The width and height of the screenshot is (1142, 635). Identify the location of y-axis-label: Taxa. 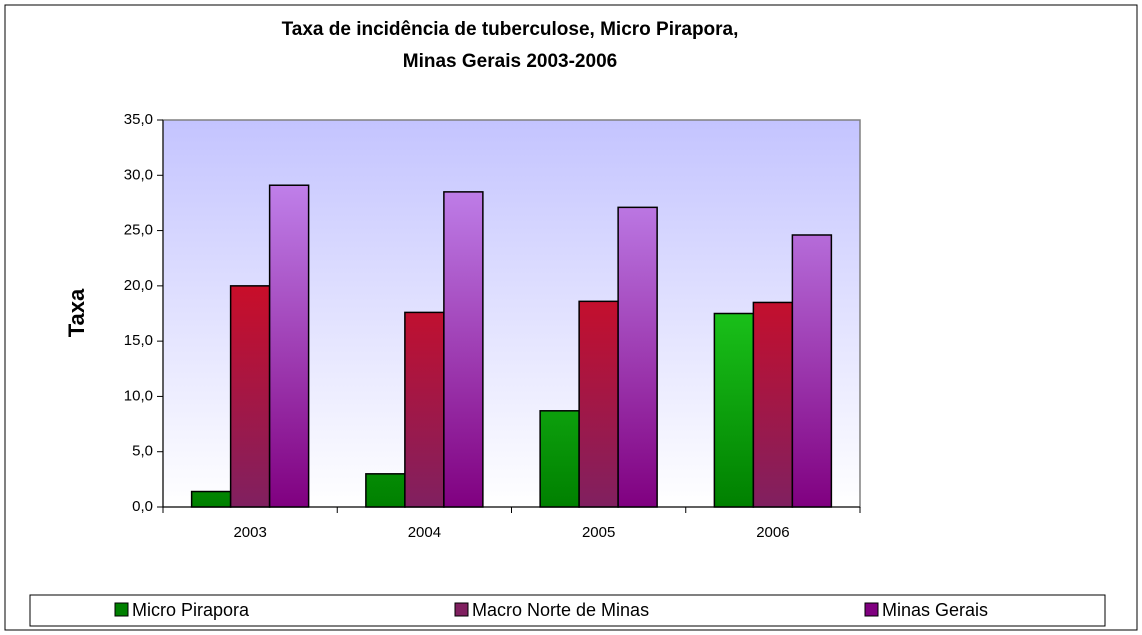
(76, 312).